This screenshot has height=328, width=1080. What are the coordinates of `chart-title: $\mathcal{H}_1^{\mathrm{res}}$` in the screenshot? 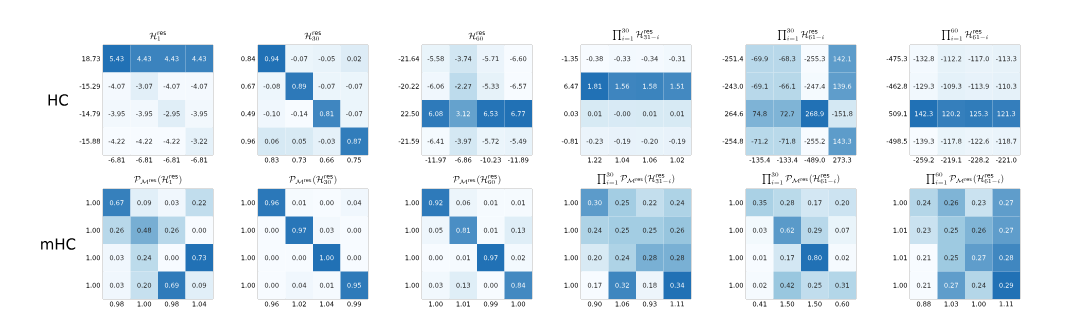 It's located at (158, 36).